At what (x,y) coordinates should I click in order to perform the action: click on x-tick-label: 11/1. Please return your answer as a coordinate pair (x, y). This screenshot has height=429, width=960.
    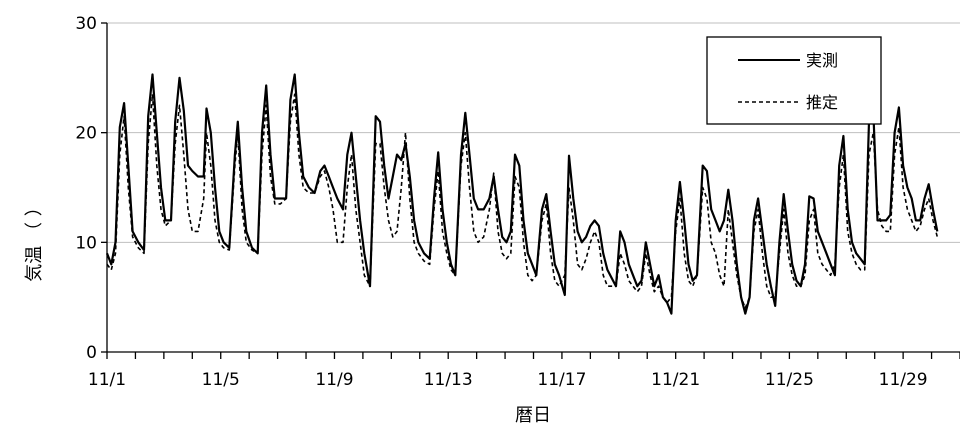
    Looking at the image, I should click on (107, 380).